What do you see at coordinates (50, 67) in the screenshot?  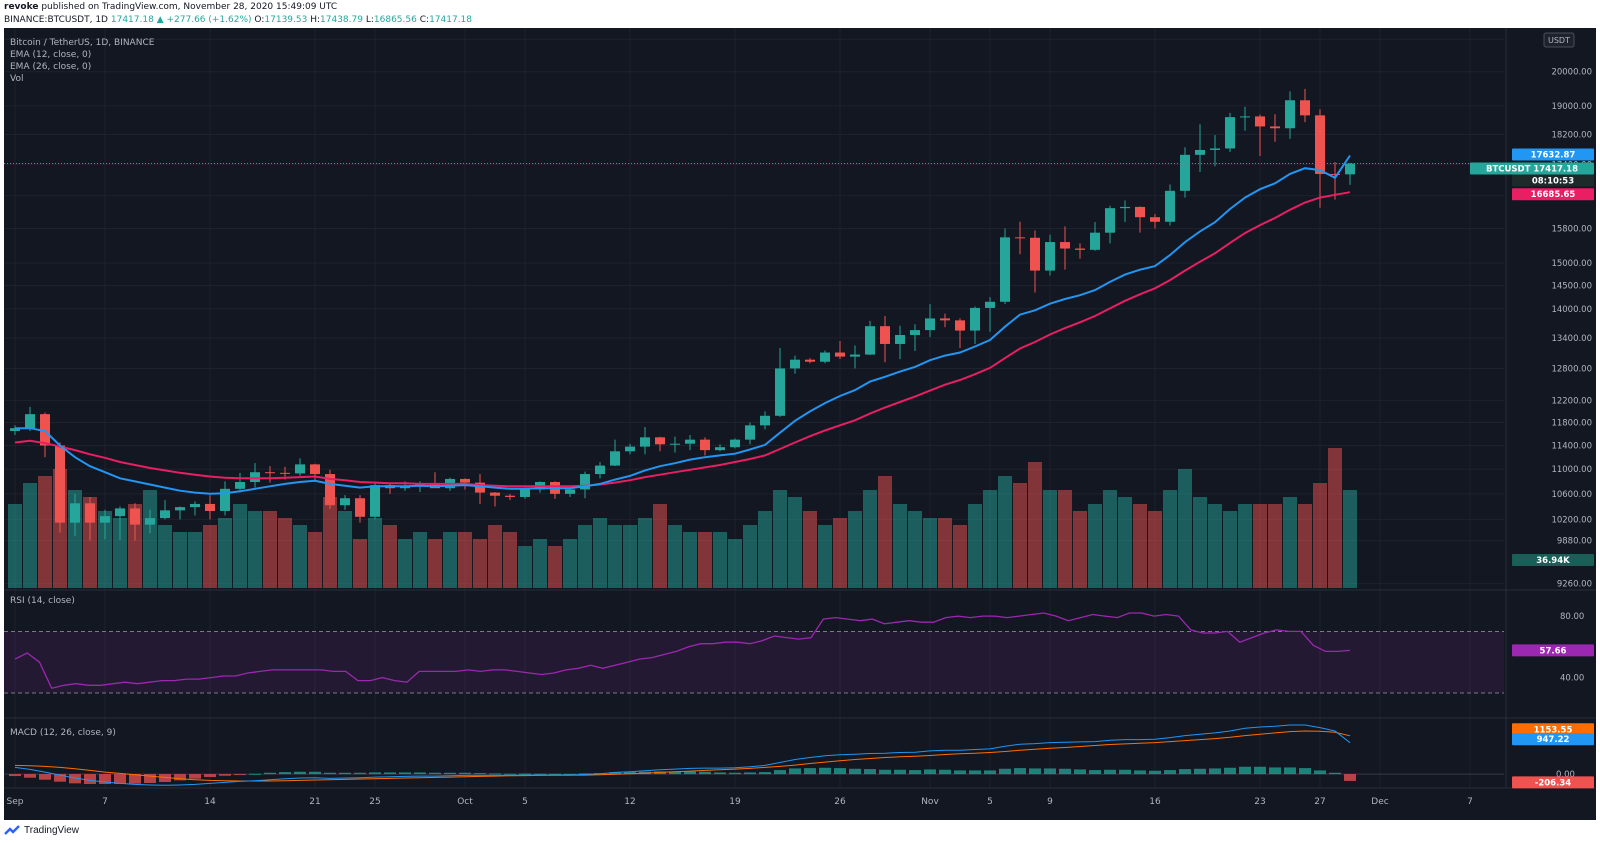 I see `legend-ema26: EMA (26, close, 0)` at bounding box center [50, 67].